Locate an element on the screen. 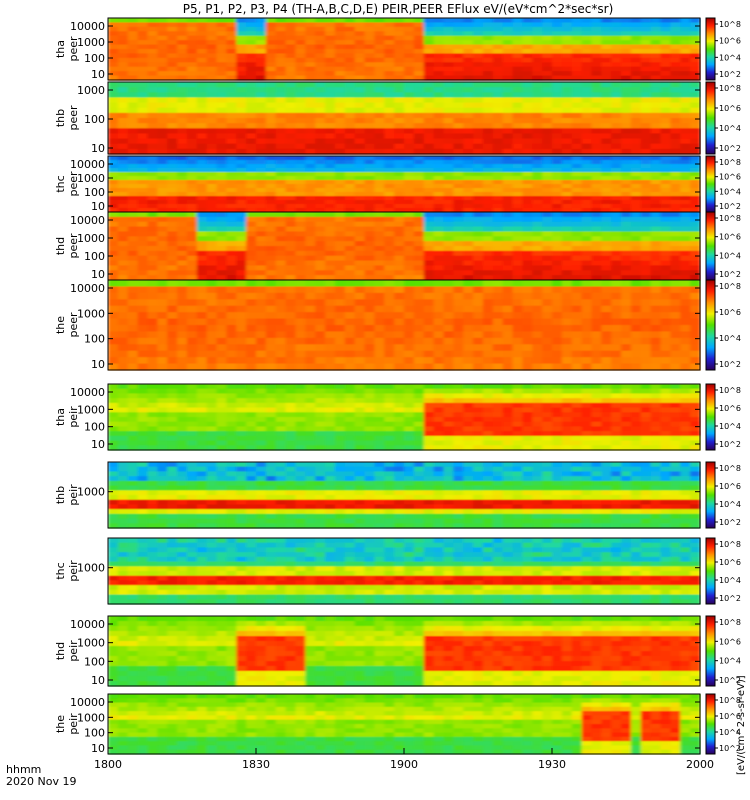 The image size is (750, 800). colorbar-tick-label: 10^4 is located at coordinates (730, 57).